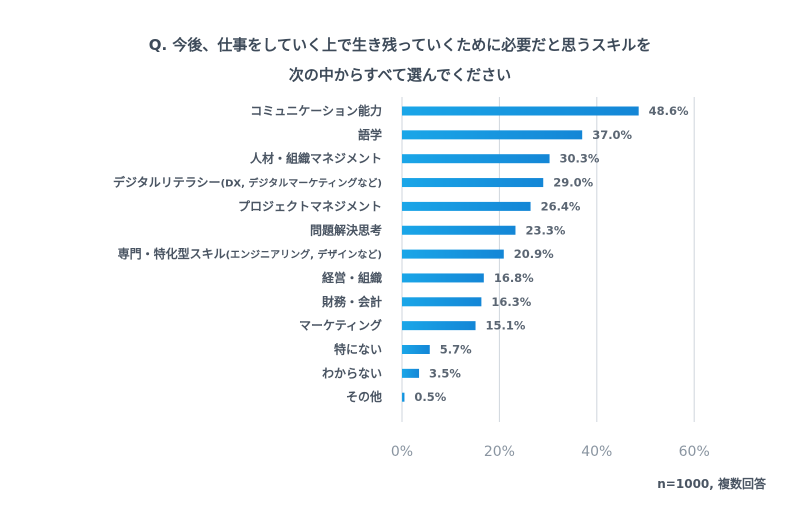  What do you see at coordinates (612, 135) in the screenshot?
I see `value-label: 37.0%` at bounding box center [612, 135].